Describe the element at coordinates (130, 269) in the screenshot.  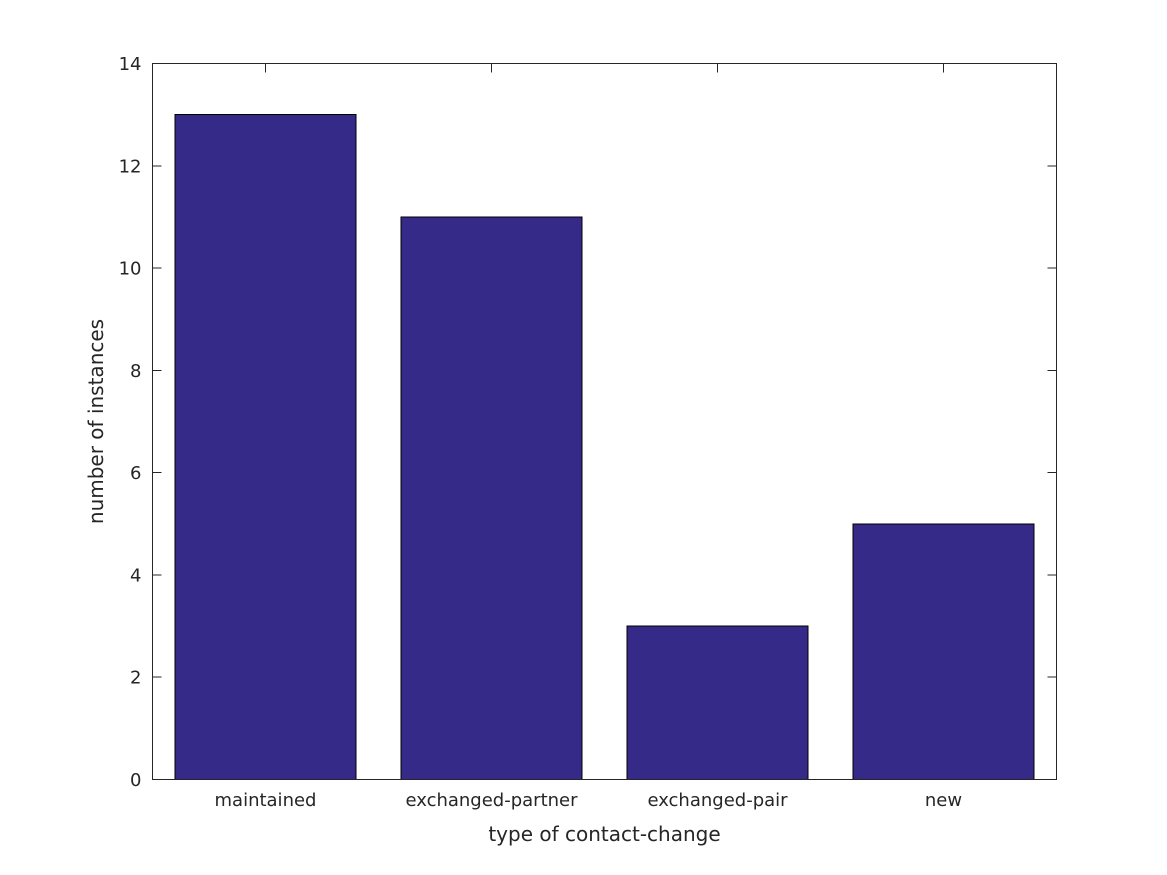
I see `y-tick-label: 10` at that location.